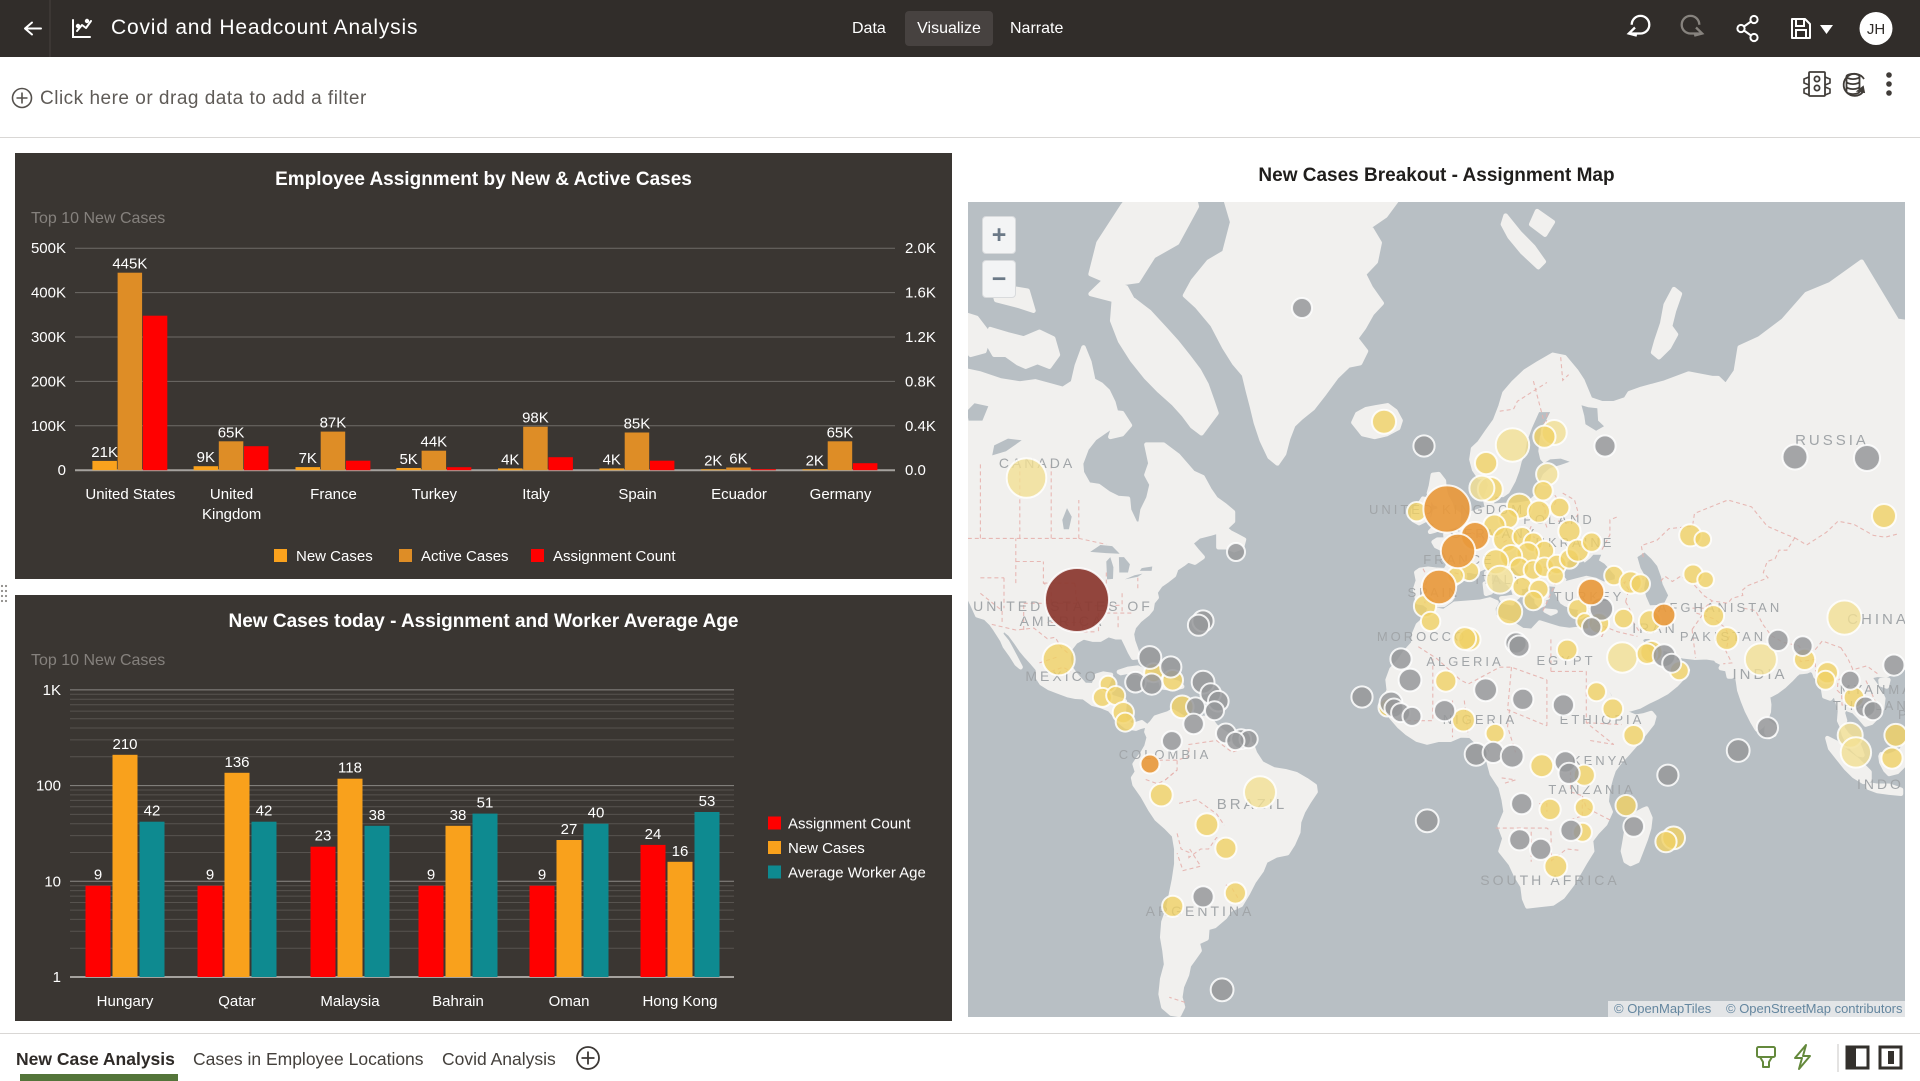 This screenshot has height=1081, width=1920. Describe the element at coordinates (569, 829) in the screenshot. I see `svg-text: 27` at that location.